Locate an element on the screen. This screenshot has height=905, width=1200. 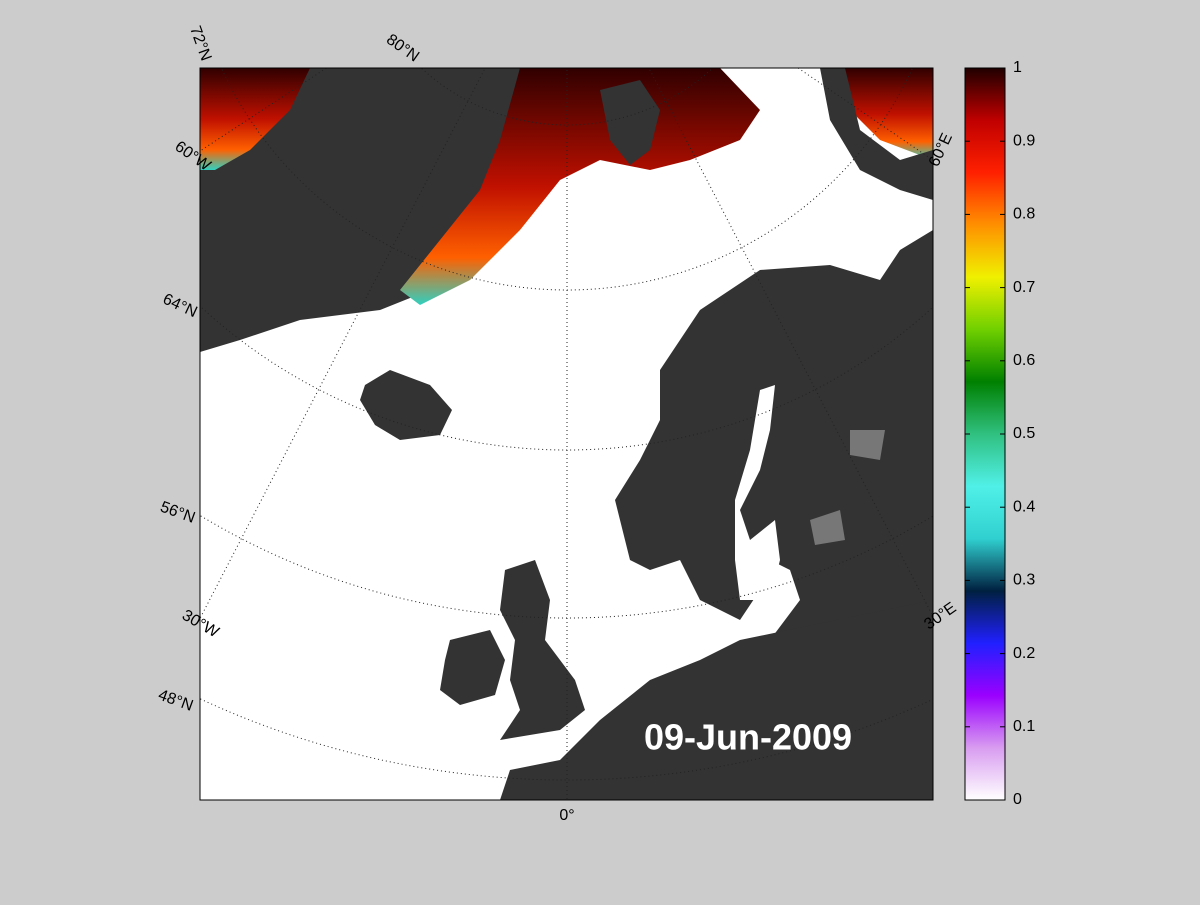
ireland is located at coordinates (472, 667).